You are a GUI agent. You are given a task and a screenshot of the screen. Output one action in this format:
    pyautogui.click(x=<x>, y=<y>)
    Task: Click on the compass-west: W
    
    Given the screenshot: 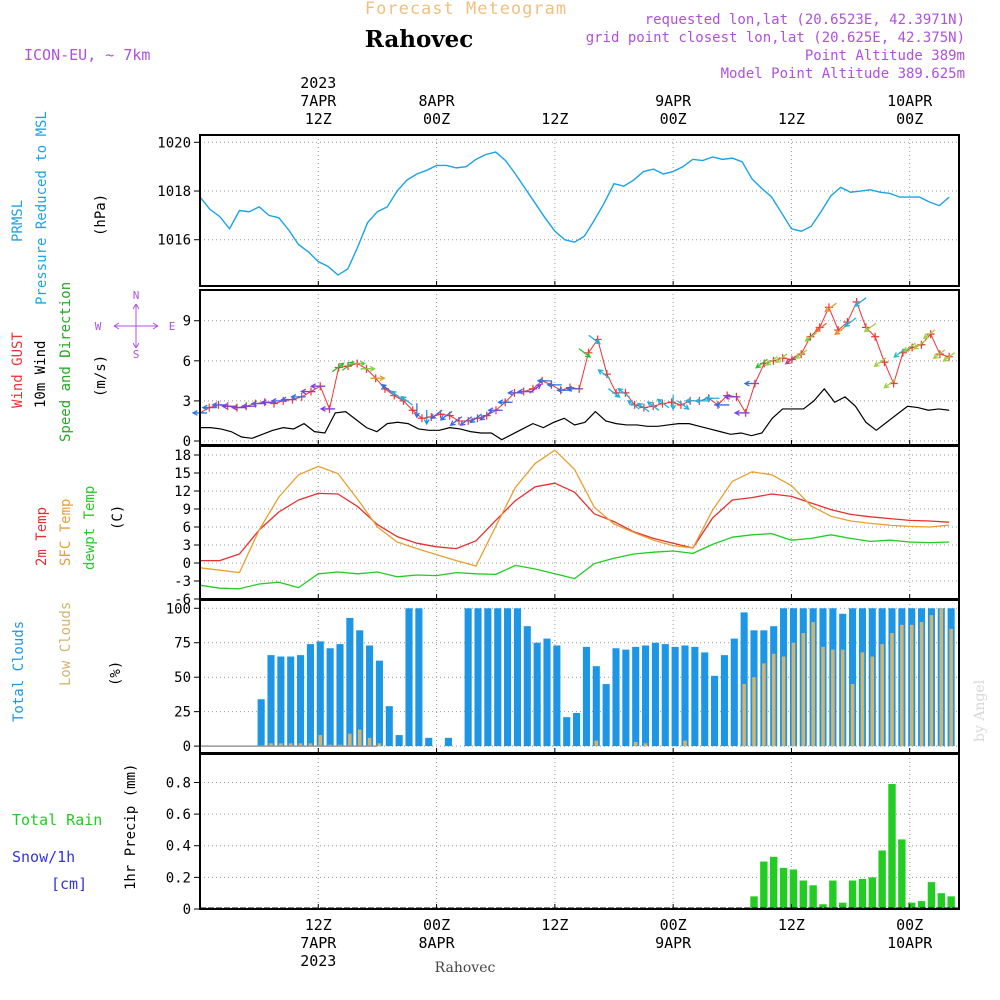 What is the action you would take?
    pyautogui.click(x=98, y=326)
    